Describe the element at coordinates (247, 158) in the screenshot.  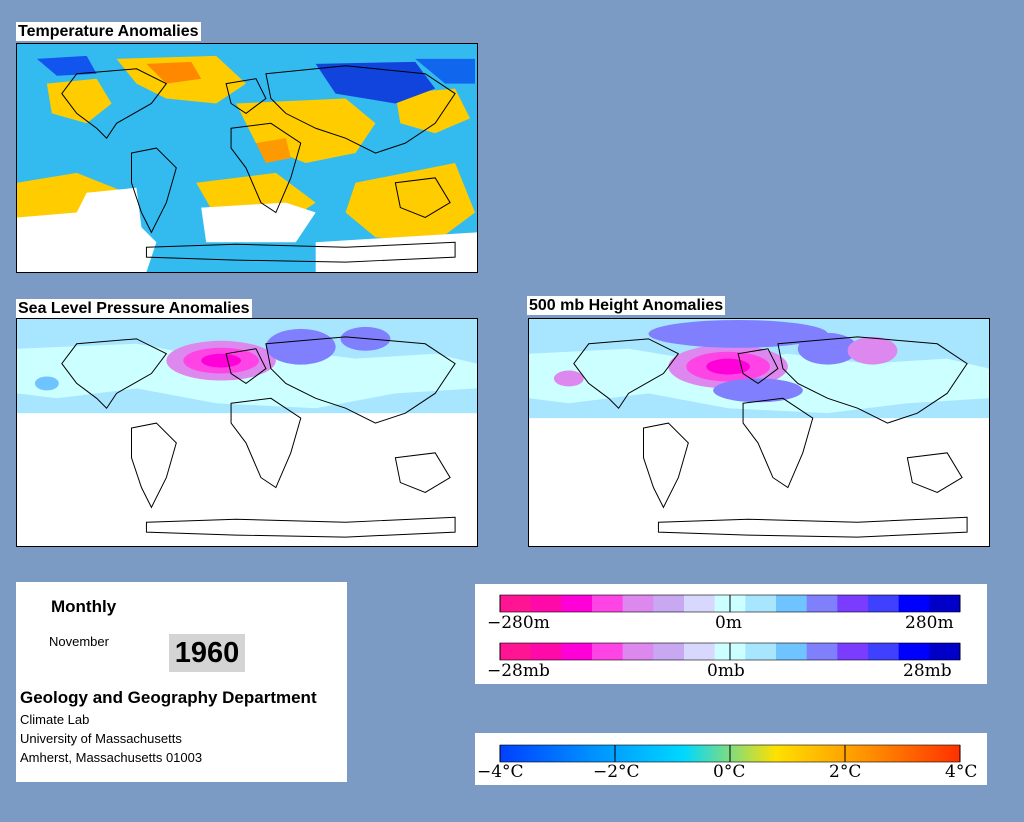
I see `temperature-anomaly-map` at that location.